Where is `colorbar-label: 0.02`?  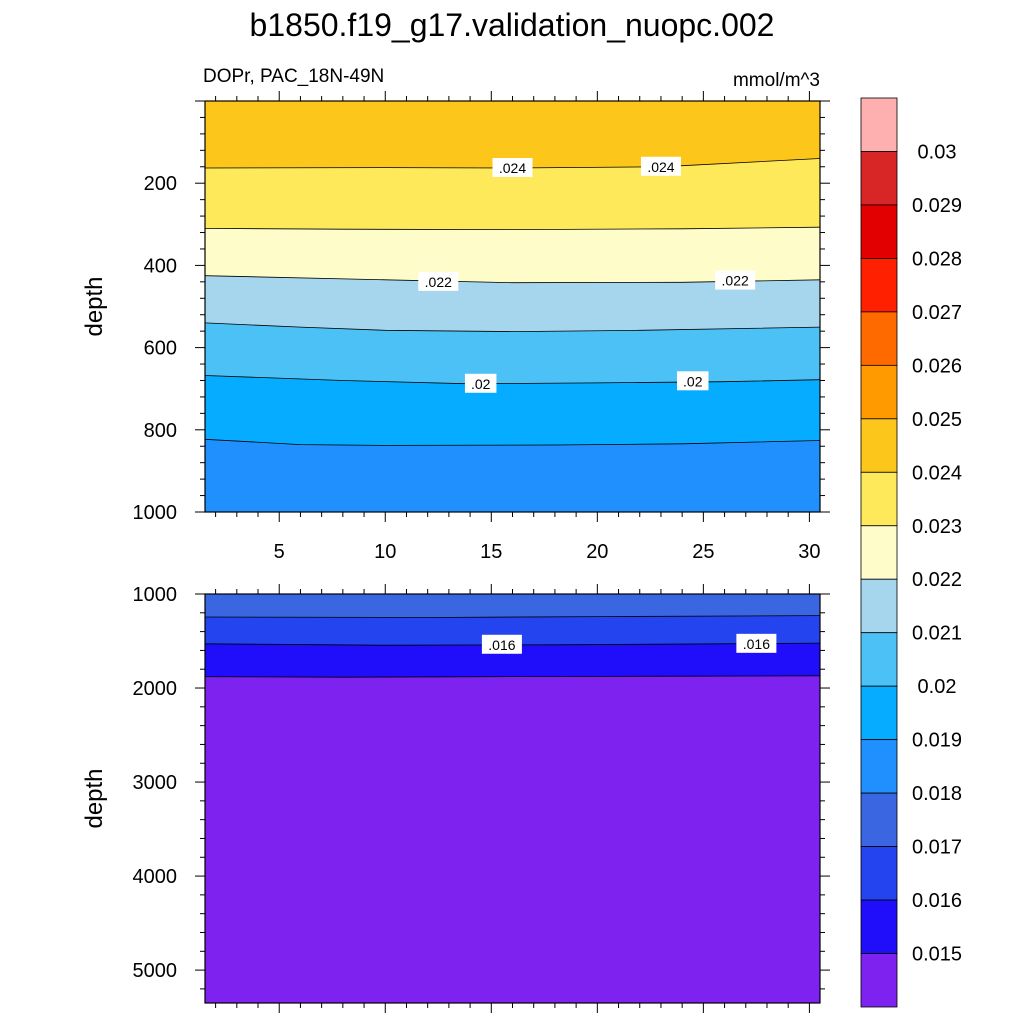 colorbar-label: 0.02 is located at coordinates (937, 687).